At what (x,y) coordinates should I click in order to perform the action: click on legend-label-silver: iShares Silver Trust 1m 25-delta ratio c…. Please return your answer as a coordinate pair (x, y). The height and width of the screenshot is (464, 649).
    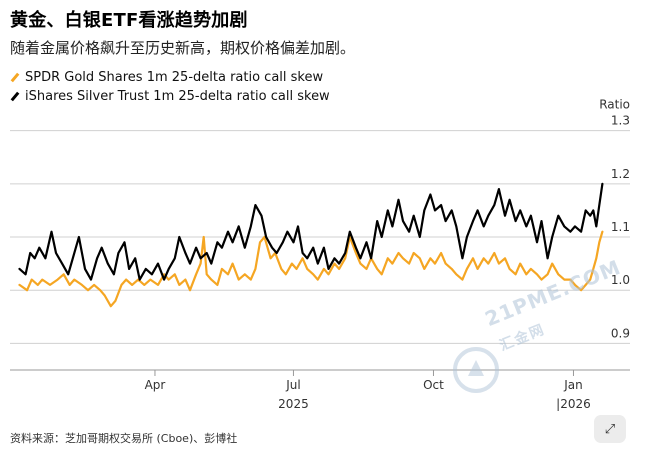
    Looking at the image, I should click on (177, 96).